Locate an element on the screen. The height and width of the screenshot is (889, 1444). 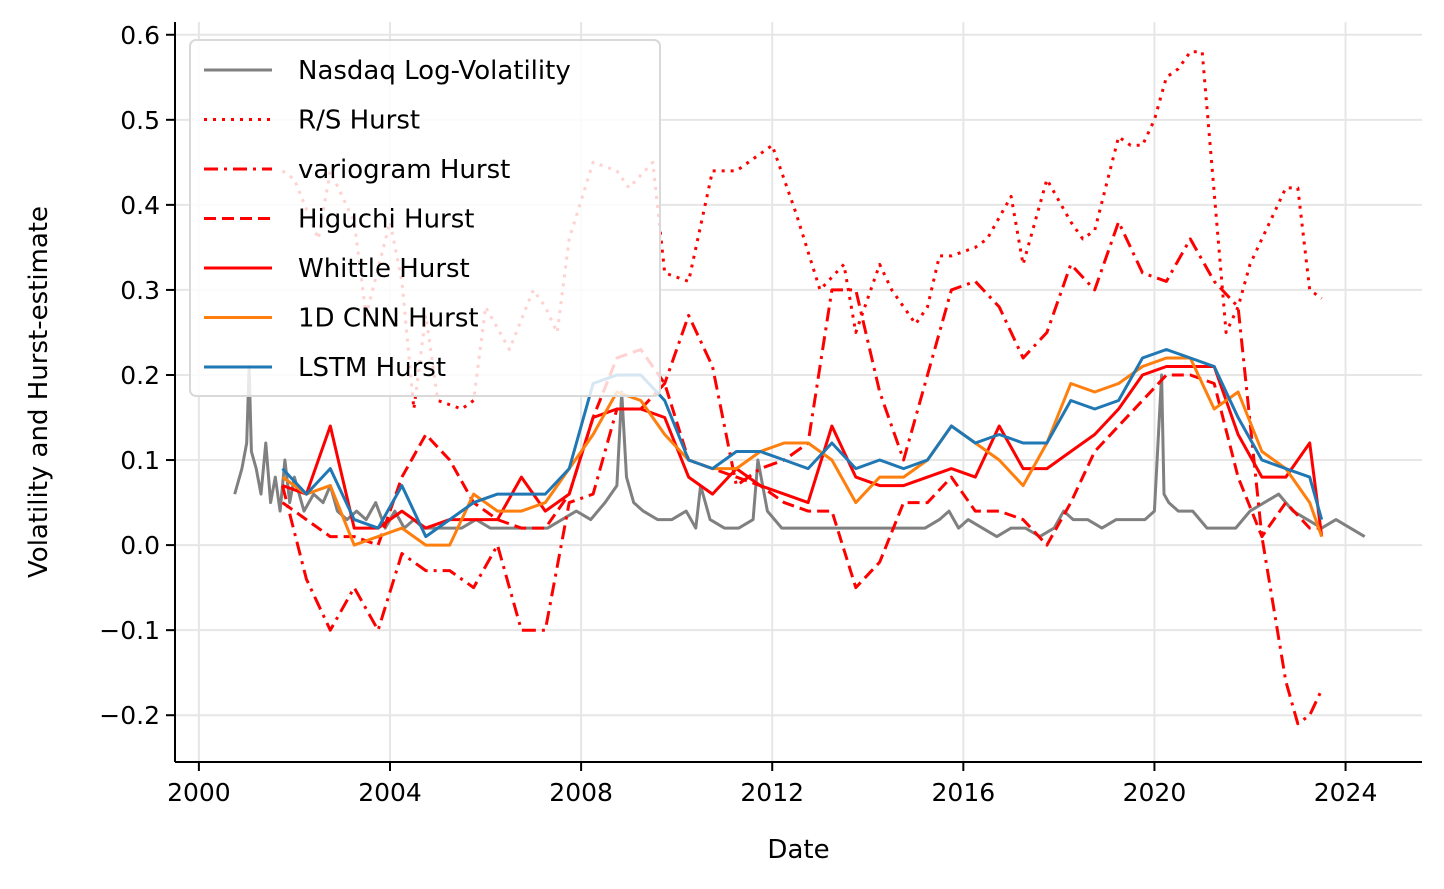
y-tick-label: 0.6 is located at coordinates (140, 35).